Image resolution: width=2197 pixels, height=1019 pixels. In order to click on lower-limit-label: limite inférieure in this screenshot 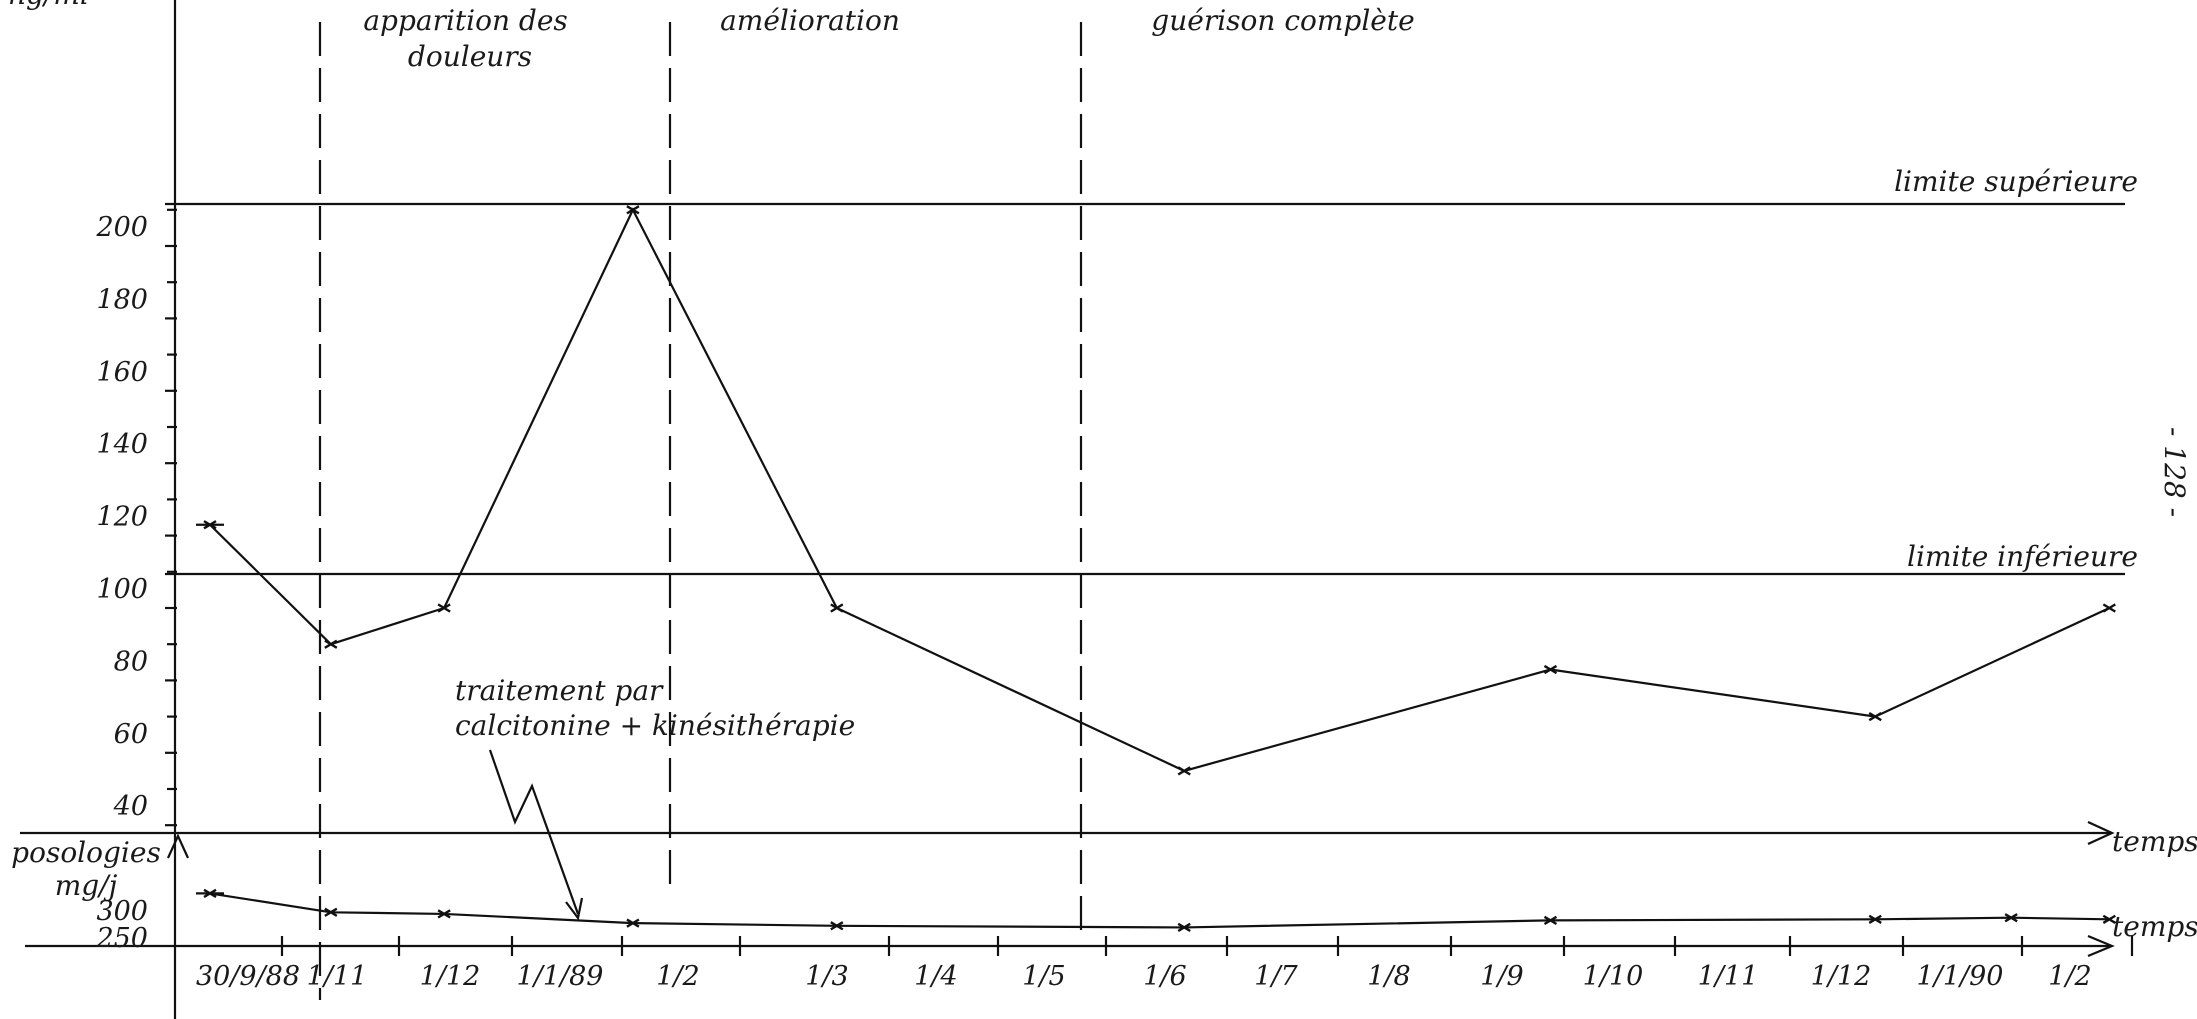, I will do `click(2022, 556)`.